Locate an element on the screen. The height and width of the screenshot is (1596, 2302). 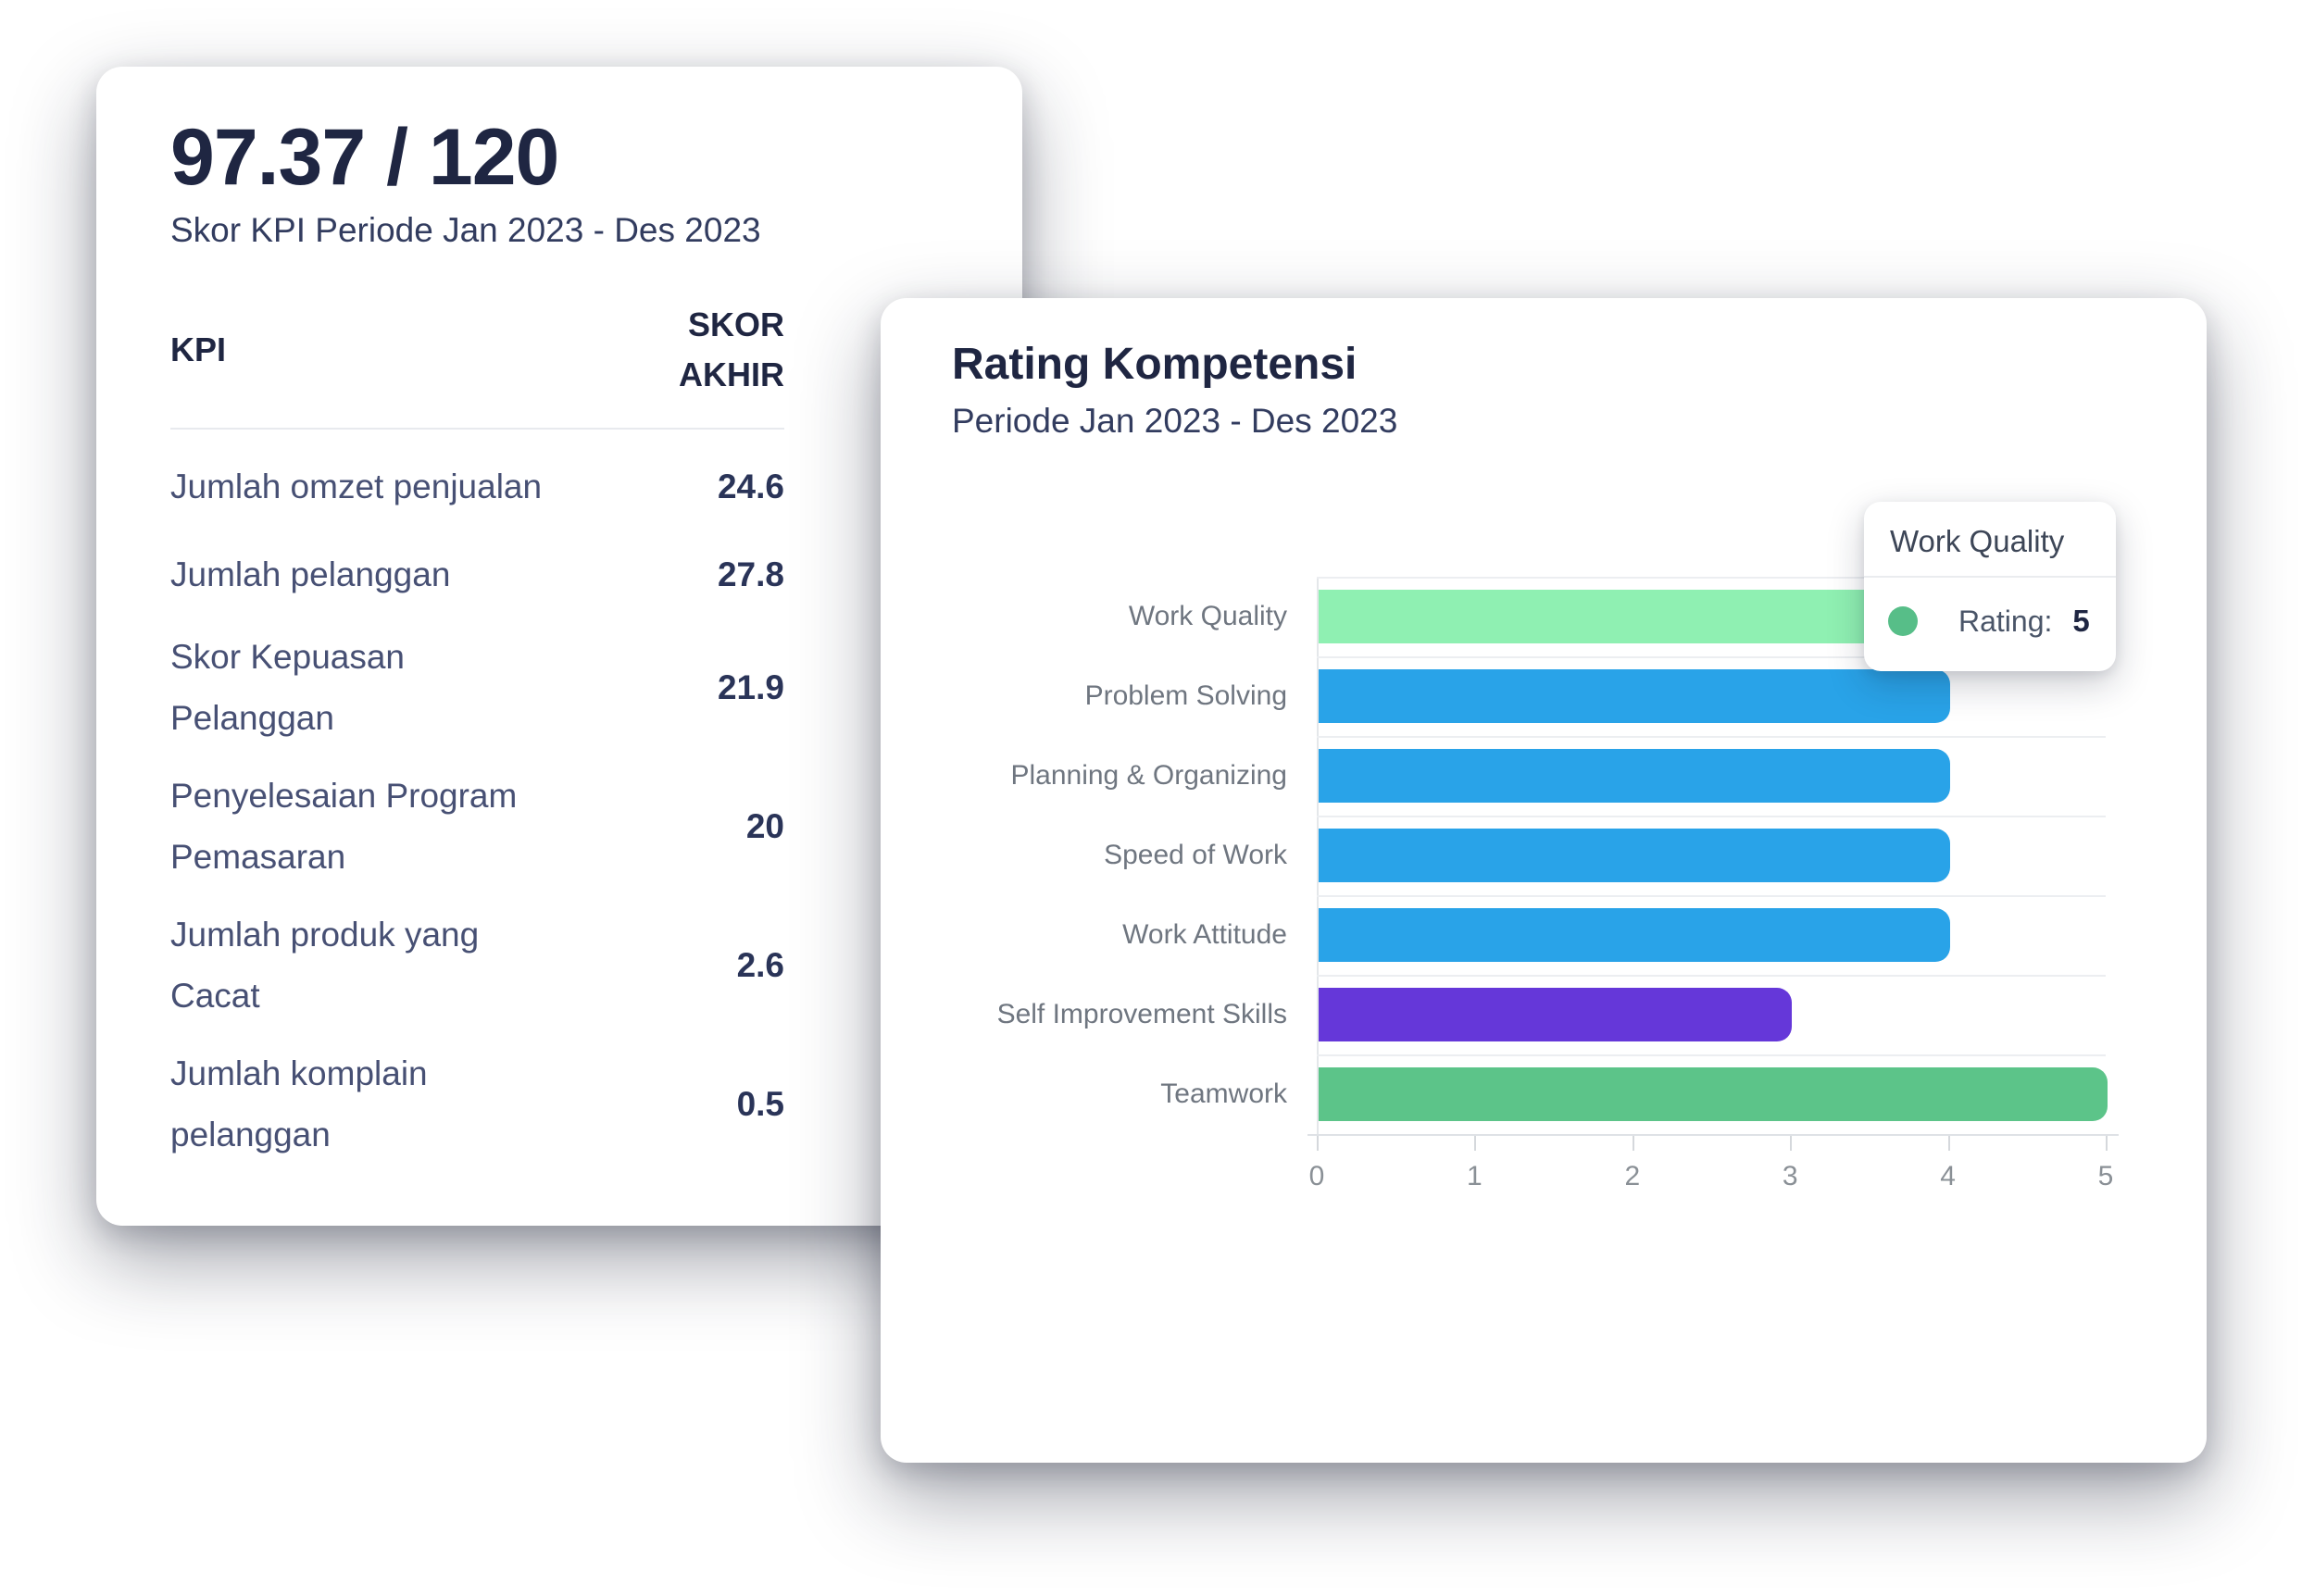
kpi-table-row: Penyelesaian Program Pemasaran 20 is located at coordinates (477, 826).